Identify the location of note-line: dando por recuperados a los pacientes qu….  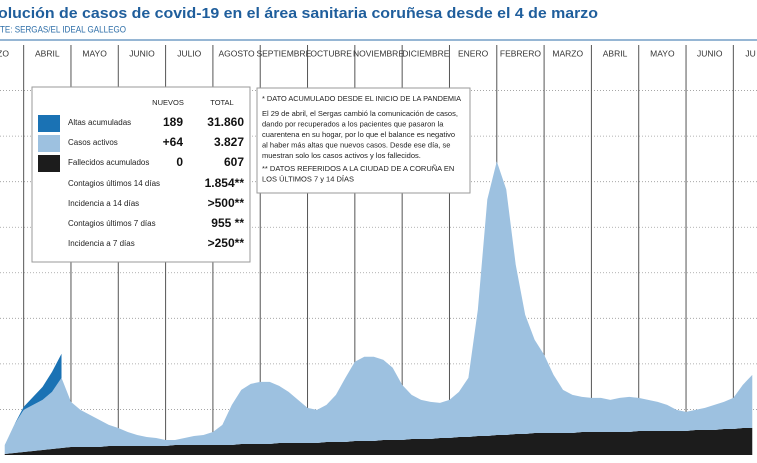
(353, 123).